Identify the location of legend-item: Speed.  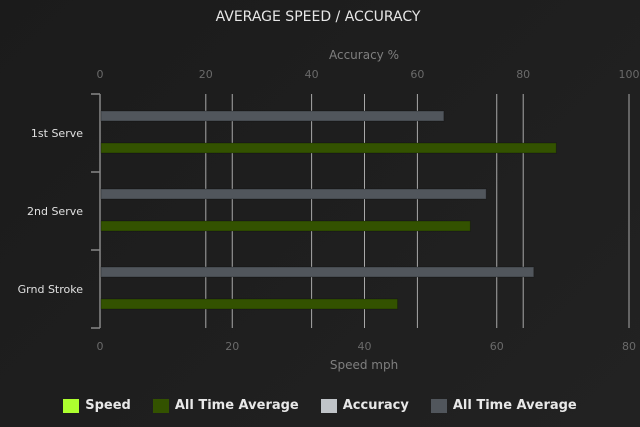
(97, 405).